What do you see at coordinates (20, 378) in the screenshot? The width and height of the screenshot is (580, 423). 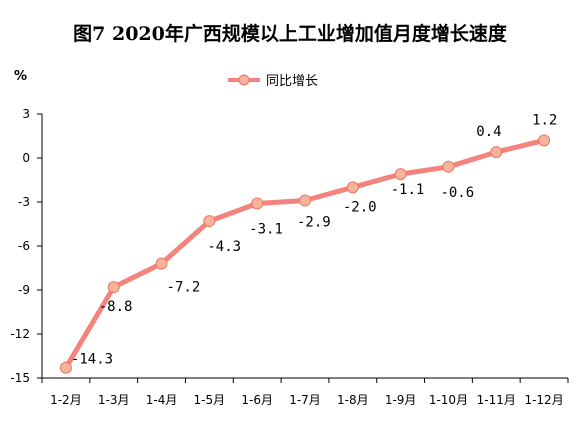 I see `y-tick-label: -15` at bounding box center [20, 378].